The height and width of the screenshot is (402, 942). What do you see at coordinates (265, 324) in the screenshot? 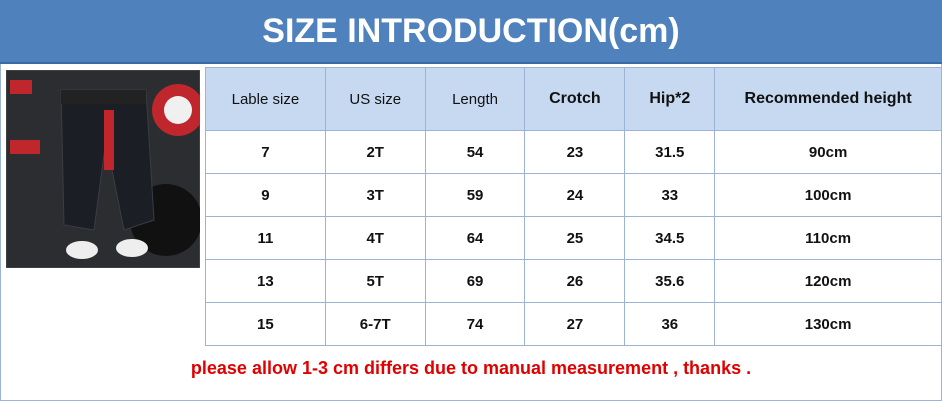
I see `cell: 15` at bounding box center [265, 324].